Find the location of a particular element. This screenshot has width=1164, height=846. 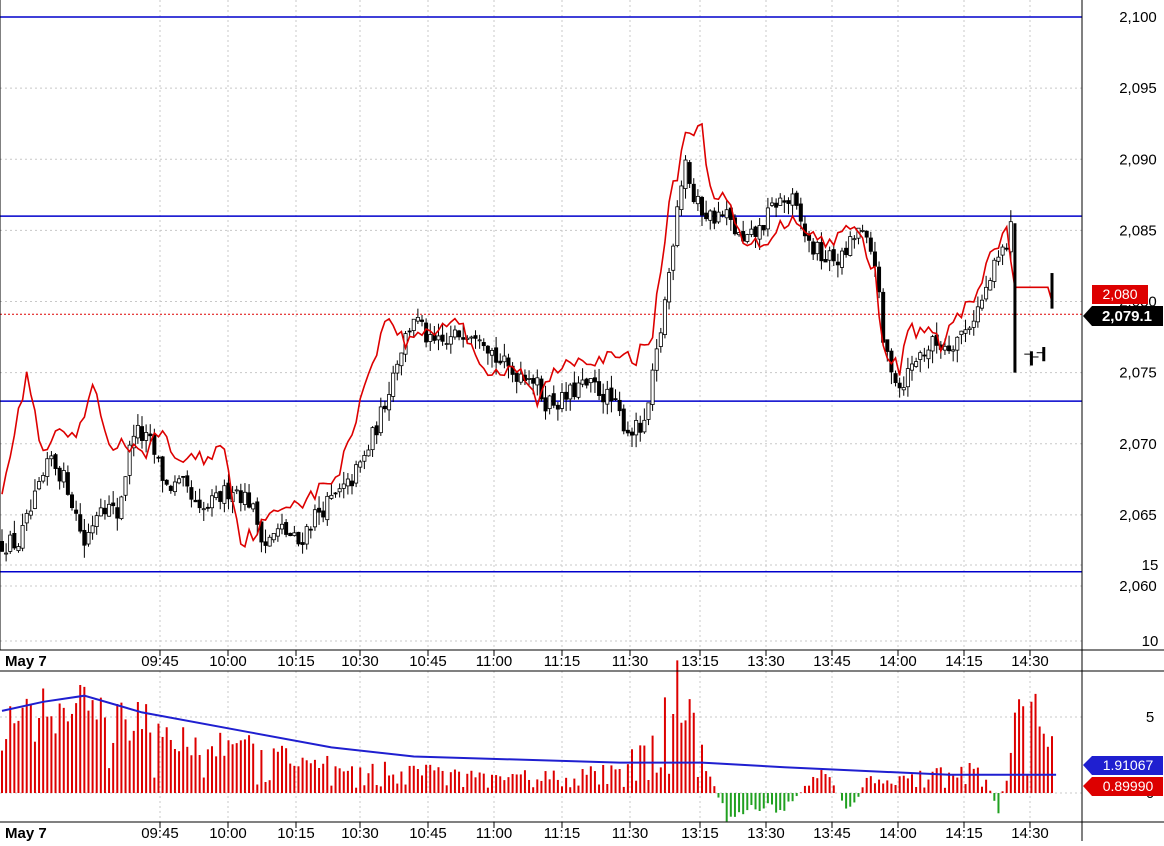

price-tick-label: 2,075 is located at coordinates (1138, 373).